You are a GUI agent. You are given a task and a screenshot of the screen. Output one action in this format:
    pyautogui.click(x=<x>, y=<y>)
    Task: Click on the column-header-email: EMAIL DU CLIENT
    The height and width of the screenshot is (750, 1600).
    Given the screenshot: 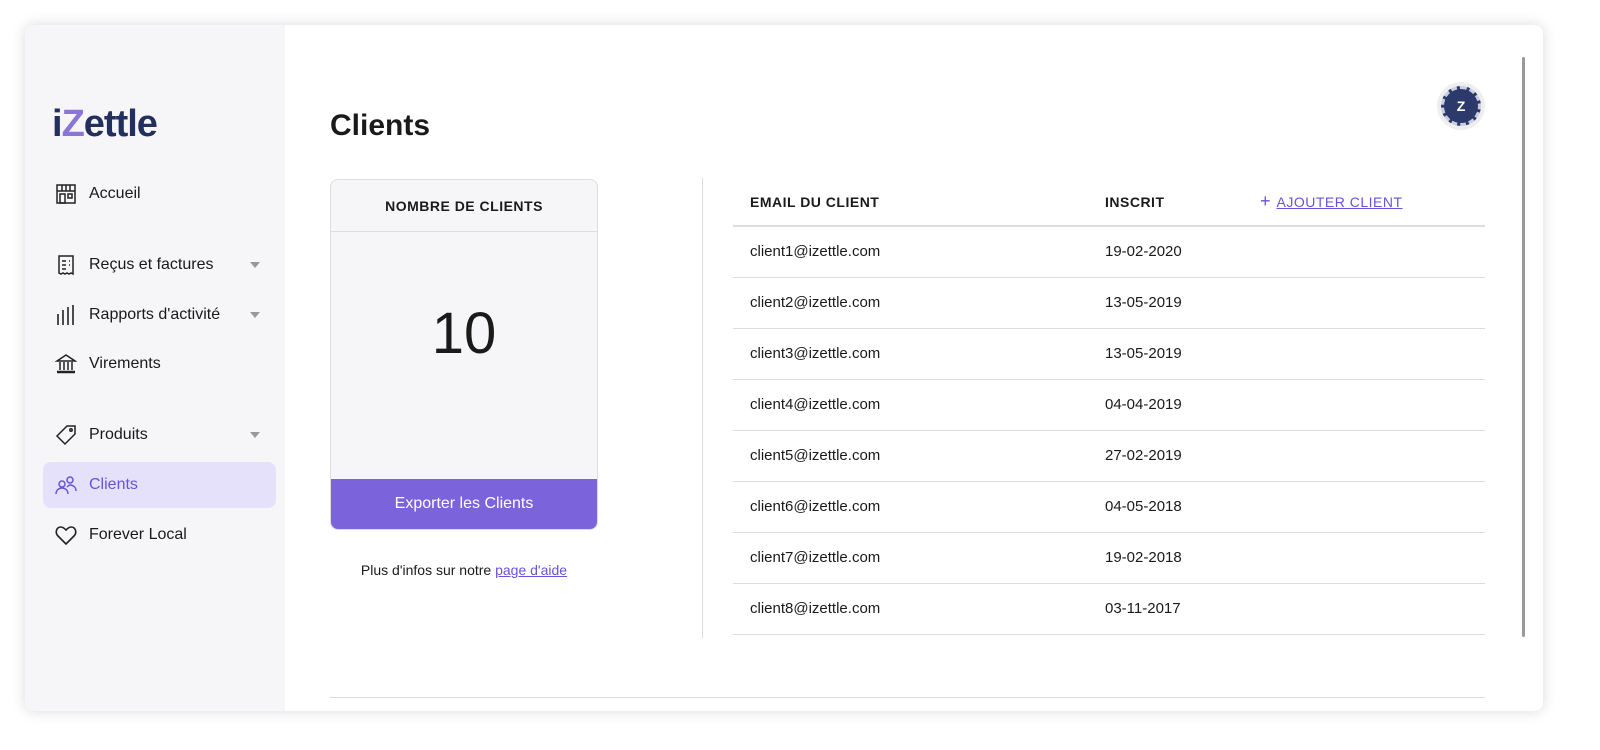 What is the action you would take?
    pyautogui.click(x=910, y=202)
    